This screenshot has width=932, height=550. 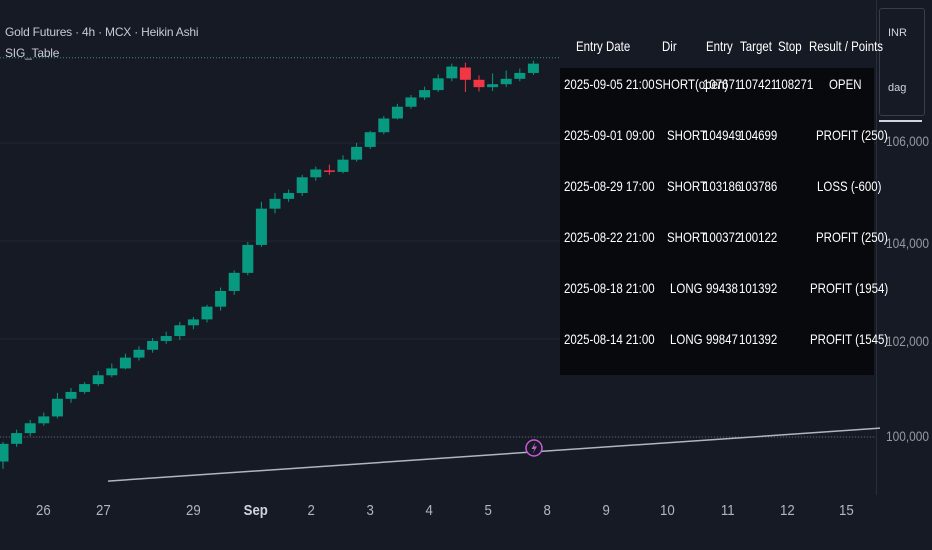 I want to click on table-cell: 100372, so click(x=722, y=237).